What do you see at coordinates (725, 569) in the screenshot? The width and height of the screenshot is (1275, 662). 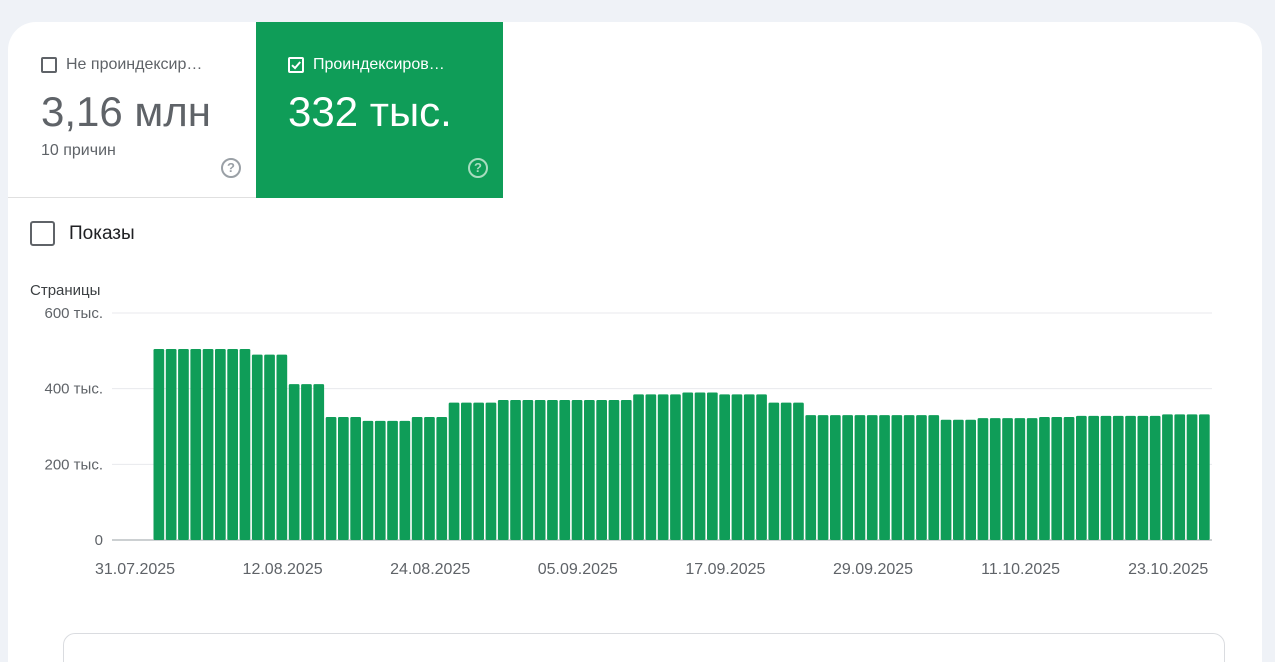 I see `x-tick-label: 17.09.2025` at bounding box center [725, 569].